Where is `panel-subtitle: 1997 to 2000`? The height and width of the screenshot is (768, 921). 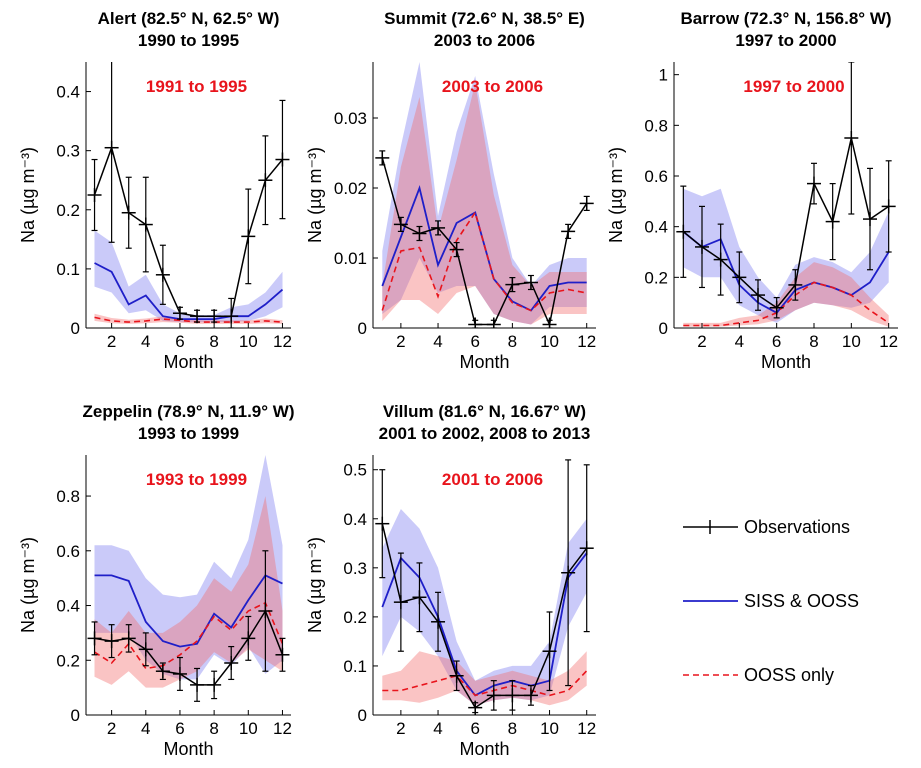 panel-subtitle: 1997 to 2000 is located at coordinates (785, 40).